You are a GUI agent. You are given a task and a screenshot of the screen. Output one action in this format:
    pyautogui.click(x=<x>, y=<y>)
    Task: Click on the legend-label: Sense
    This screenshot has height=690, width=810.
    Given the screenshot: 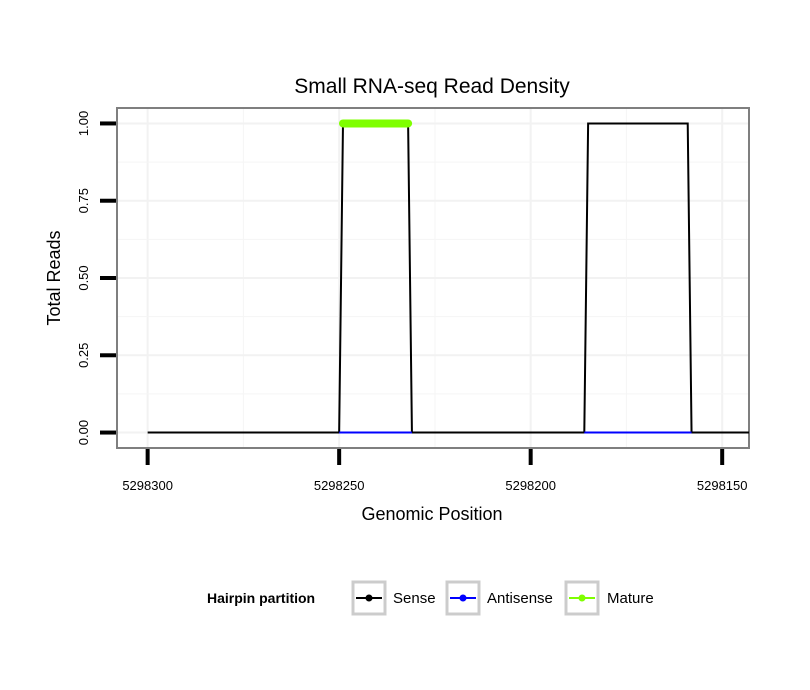 What is the action you would take?
    pyautogui.click(x=414, y=598)
    